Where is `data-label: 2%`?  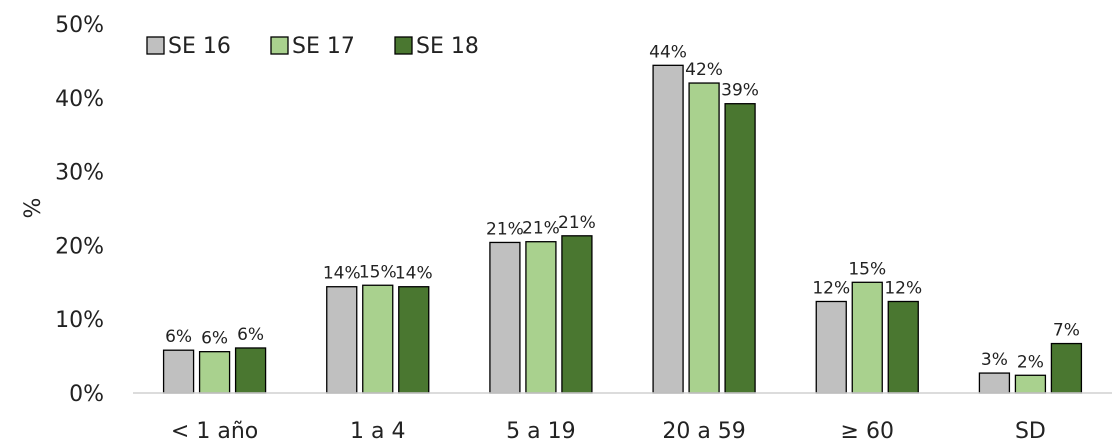
data-label: 2% is located at coordinates (1030, 362).